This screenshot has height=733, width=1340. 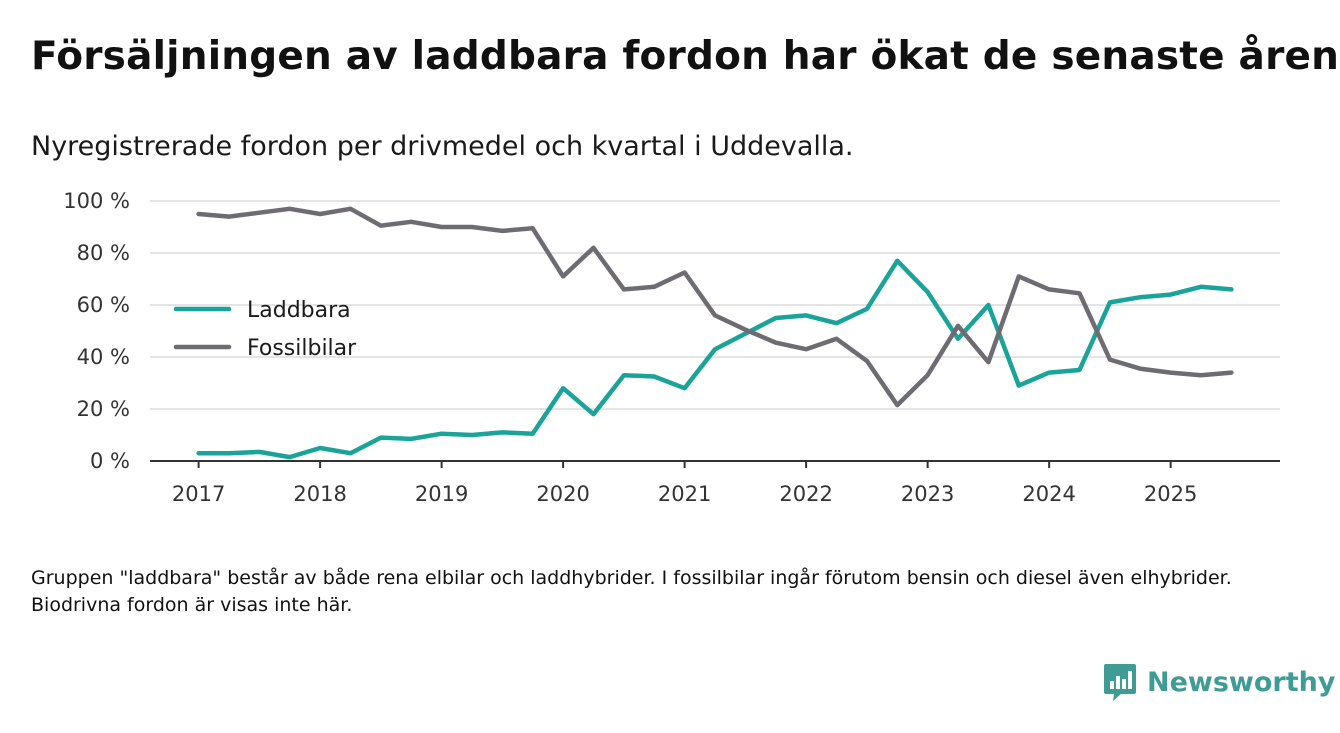 I want to click on y-tick-label: 0 %, so click(x=110, y=461).